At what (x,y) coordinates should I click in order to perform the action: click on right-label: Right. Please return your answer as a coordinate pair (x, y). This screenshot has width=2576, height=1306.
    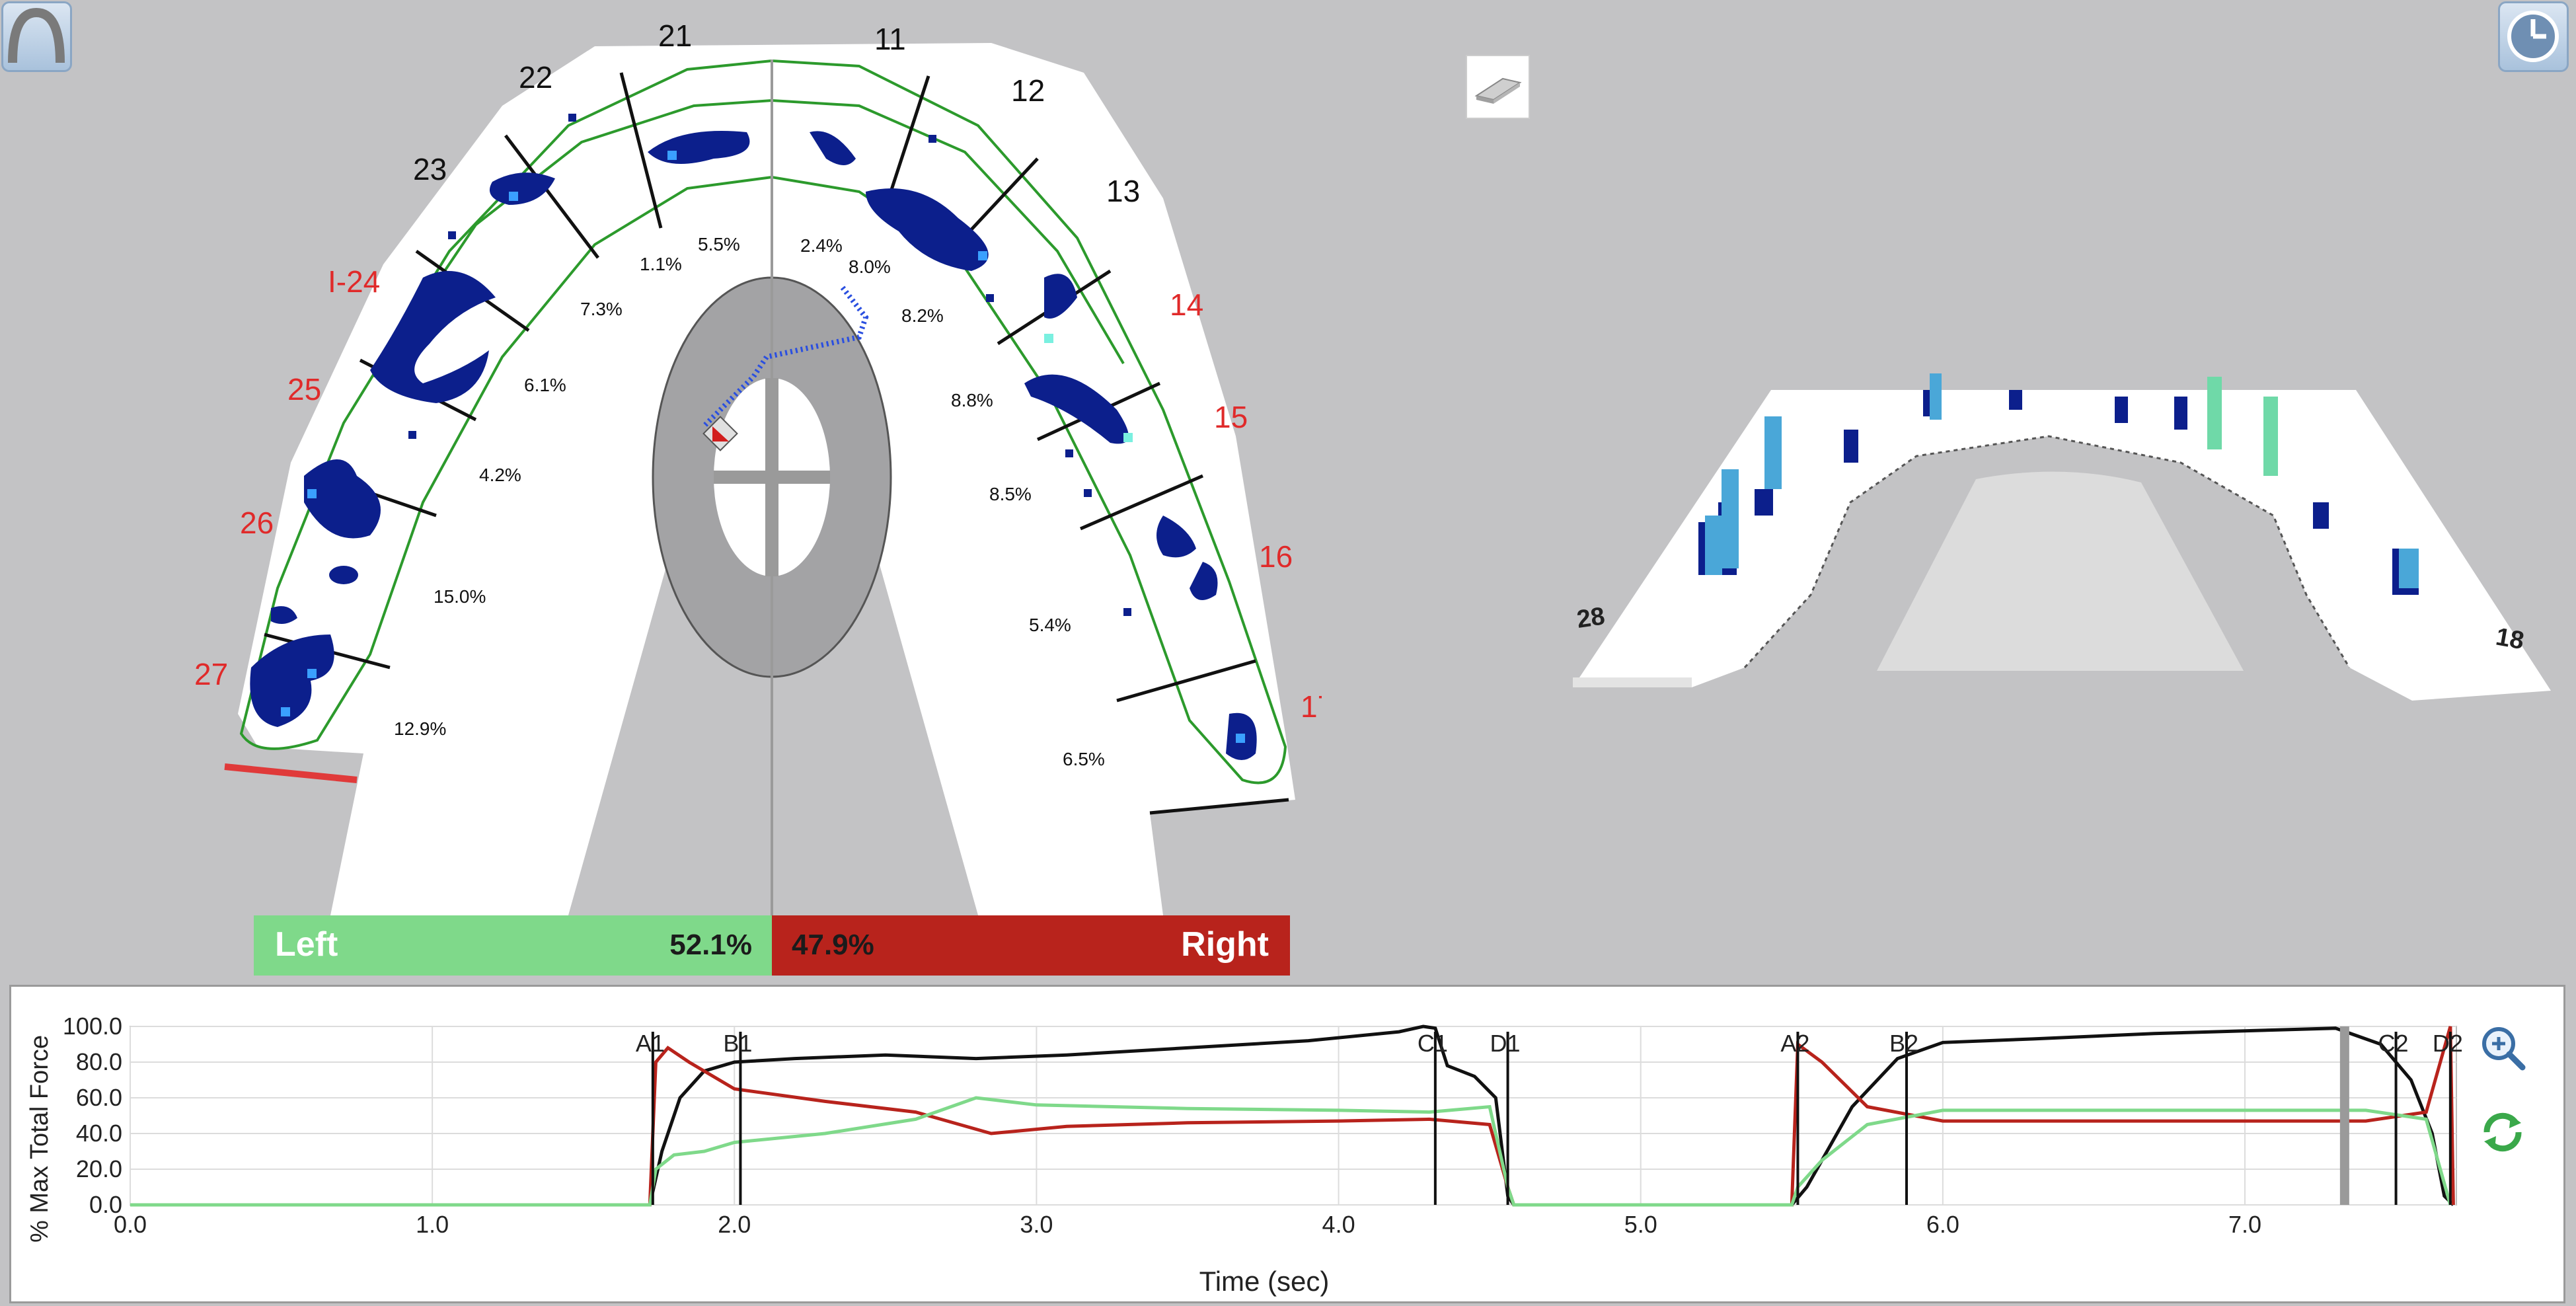
    Looking at the image, I should click on (1225, 945).